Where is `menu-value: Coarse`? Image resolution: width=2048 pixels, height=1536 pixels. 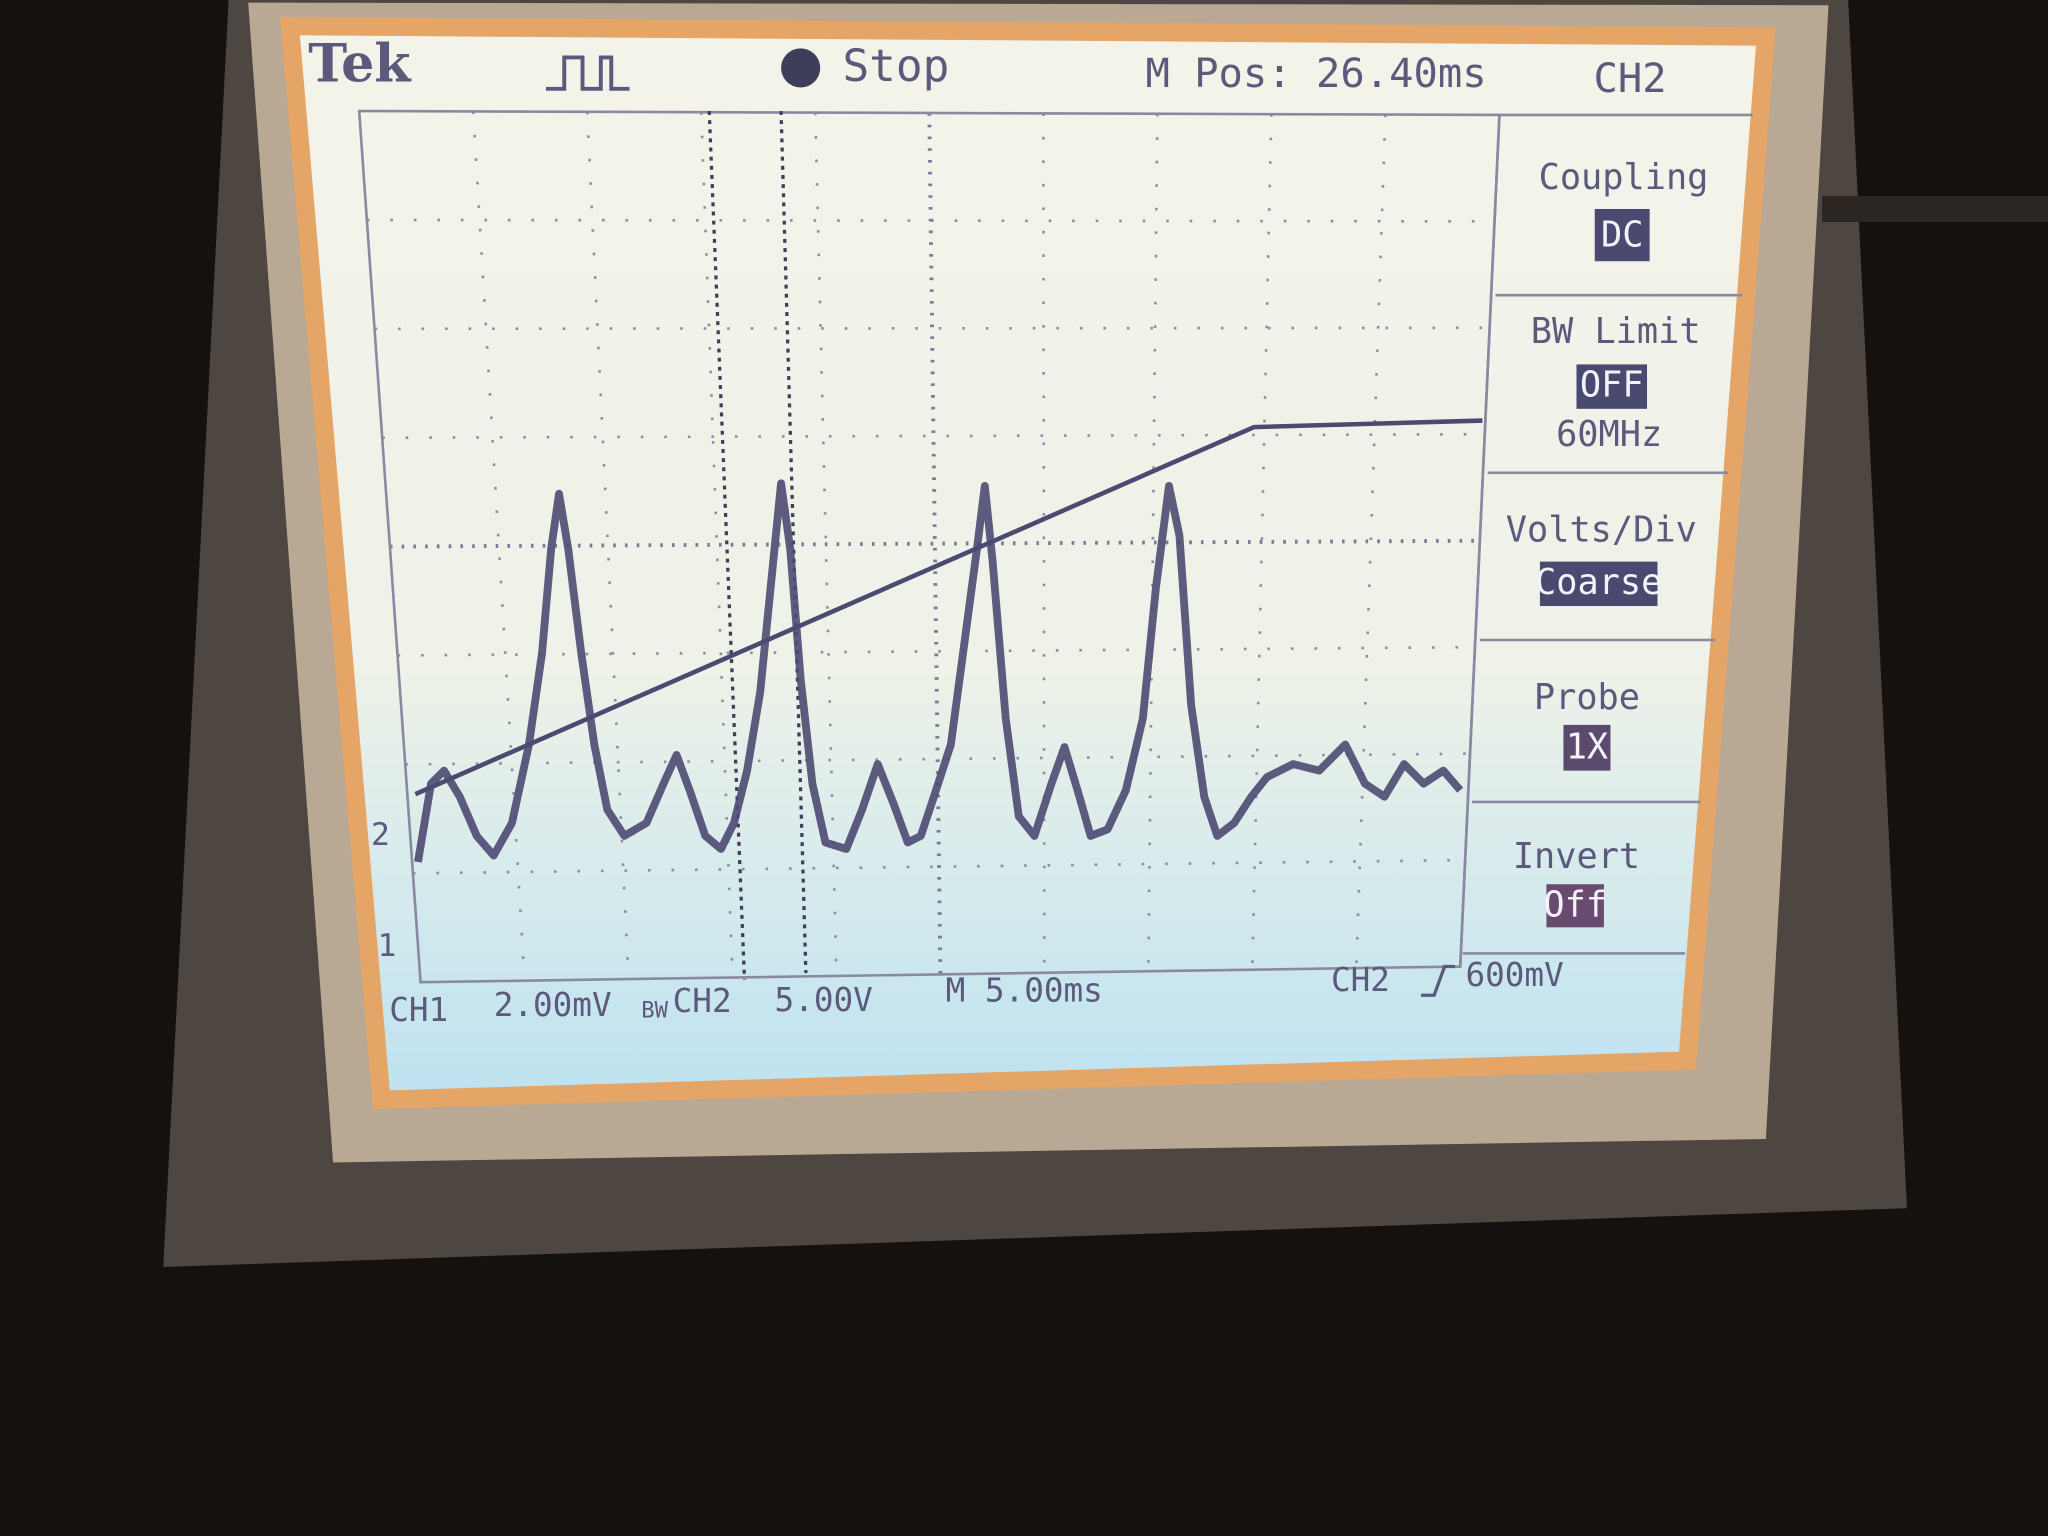
menu-value: Coarse is located at coordinates (1598, 582).